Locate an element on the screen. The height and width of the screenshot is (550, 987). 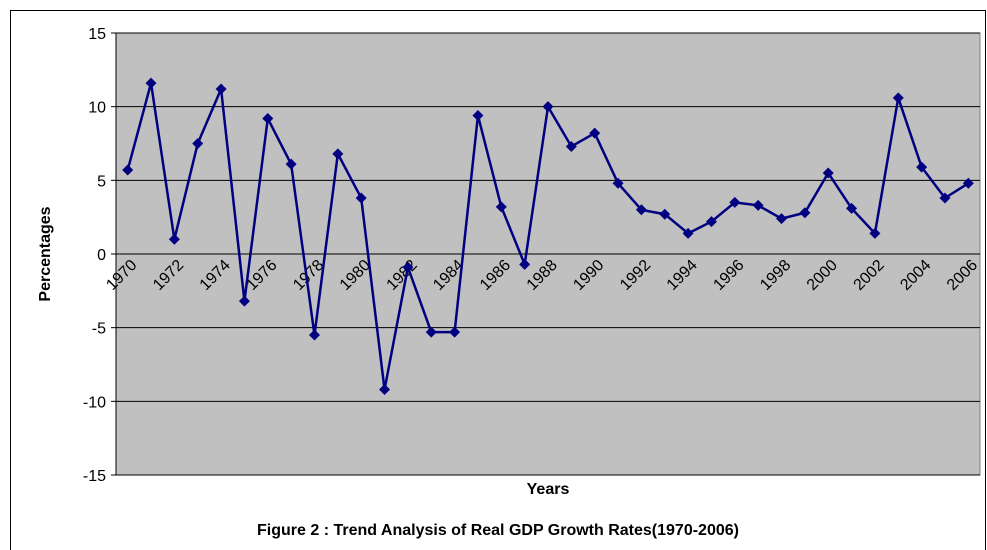
x-axis-label: Years is located at coordinates (548, 489).